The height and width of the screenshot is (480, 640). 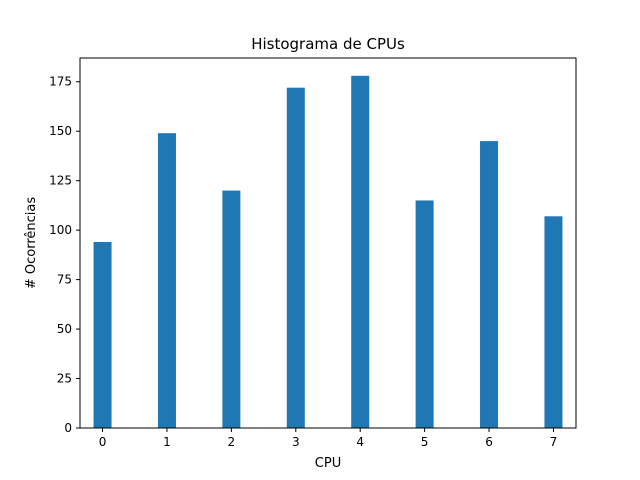 I want to click on x-axis-ticks: 0 1 2 3 4 5 6 7, so click(x=328, y=438).